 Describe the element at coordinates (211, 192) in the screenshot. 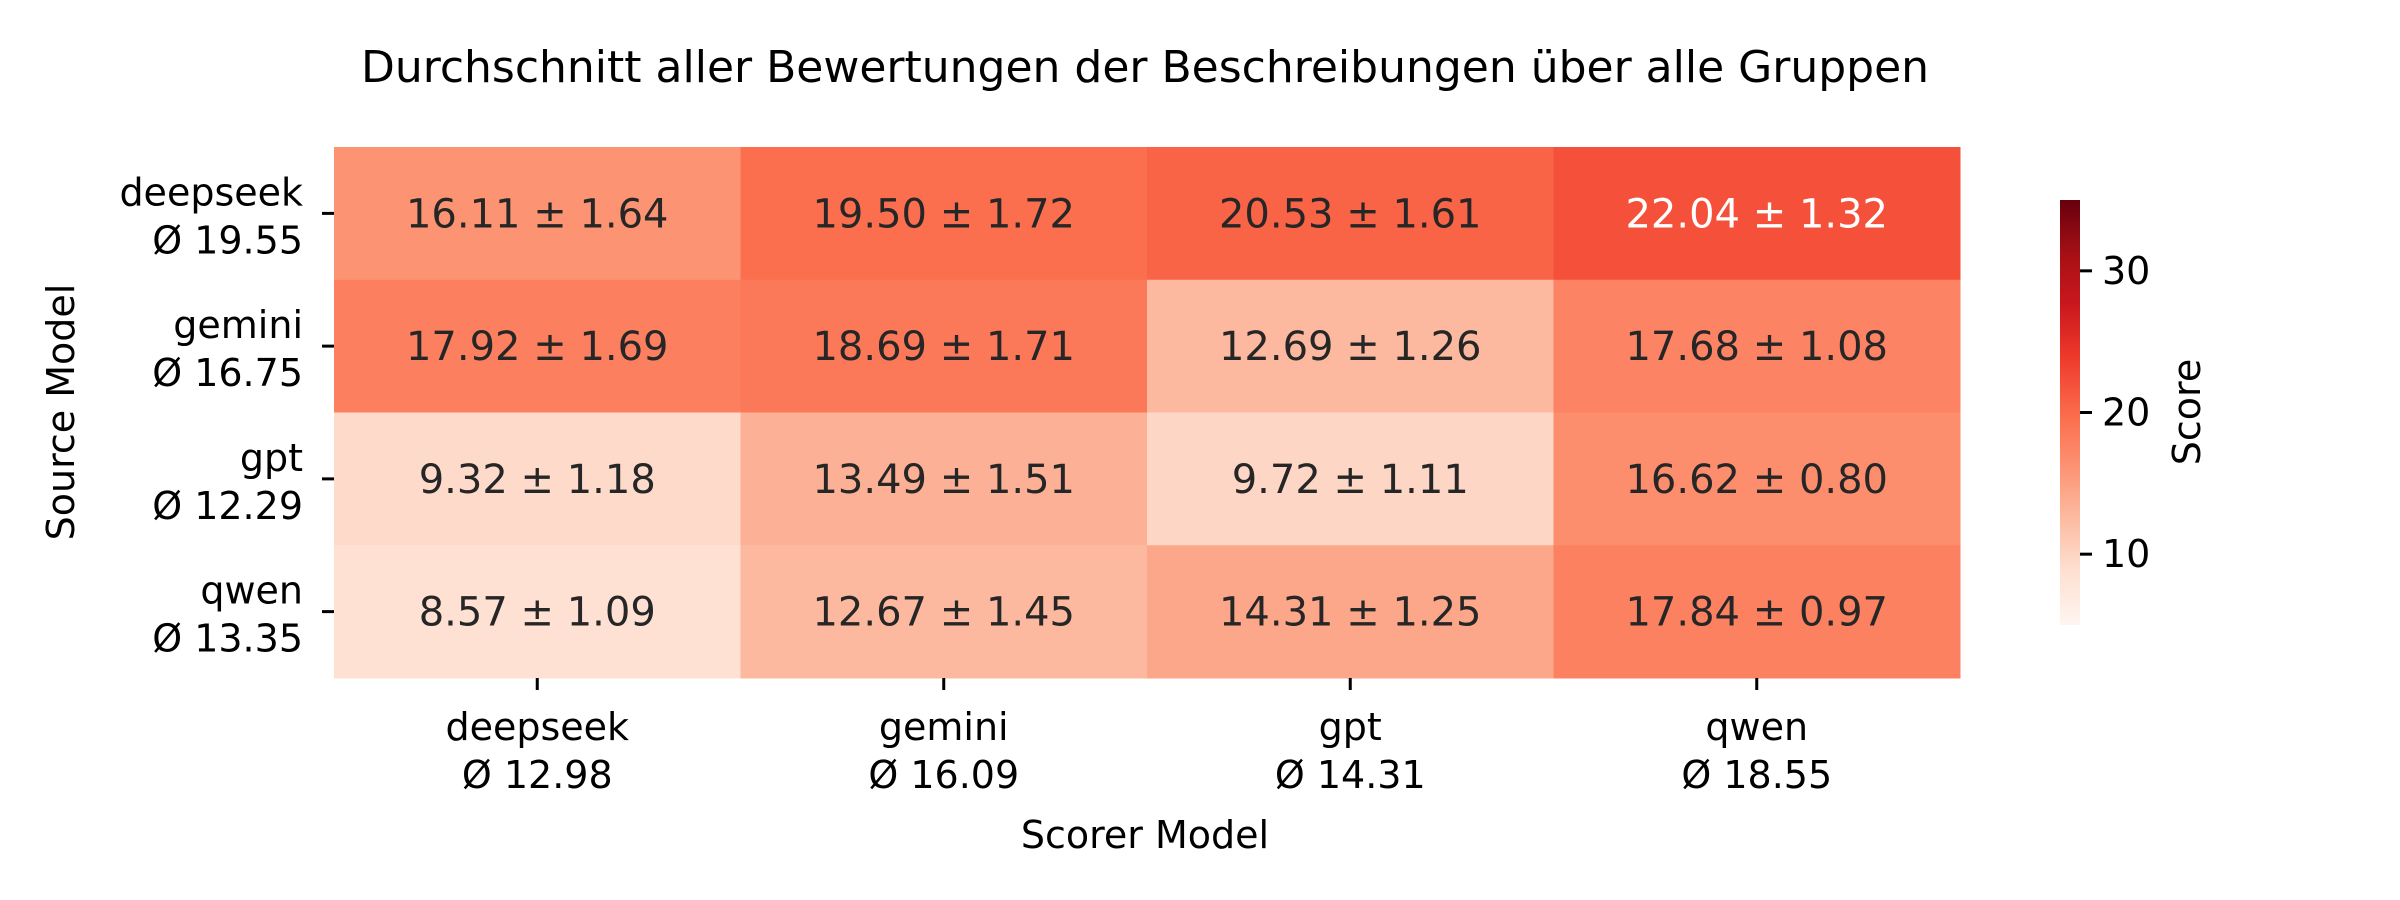

I see `y-tick-label: deepseek` at that location.